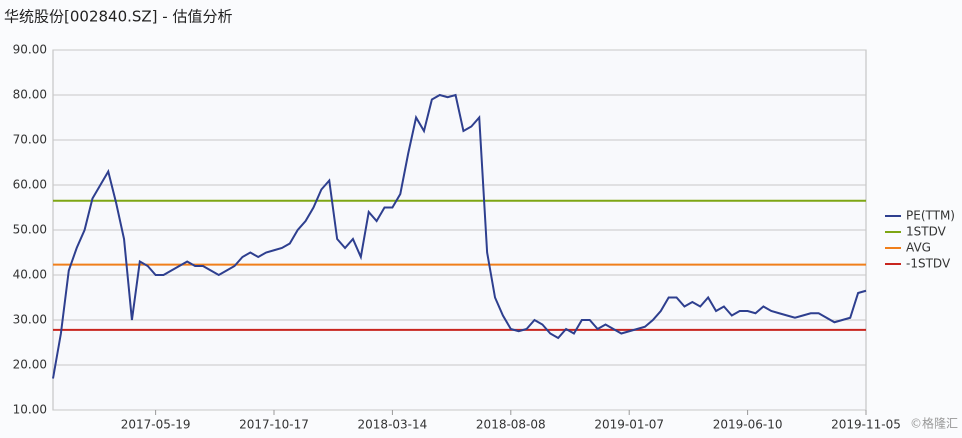 The image size is (962, 438). I want to click on y-tick-label: 40.00, so click(30, 275).